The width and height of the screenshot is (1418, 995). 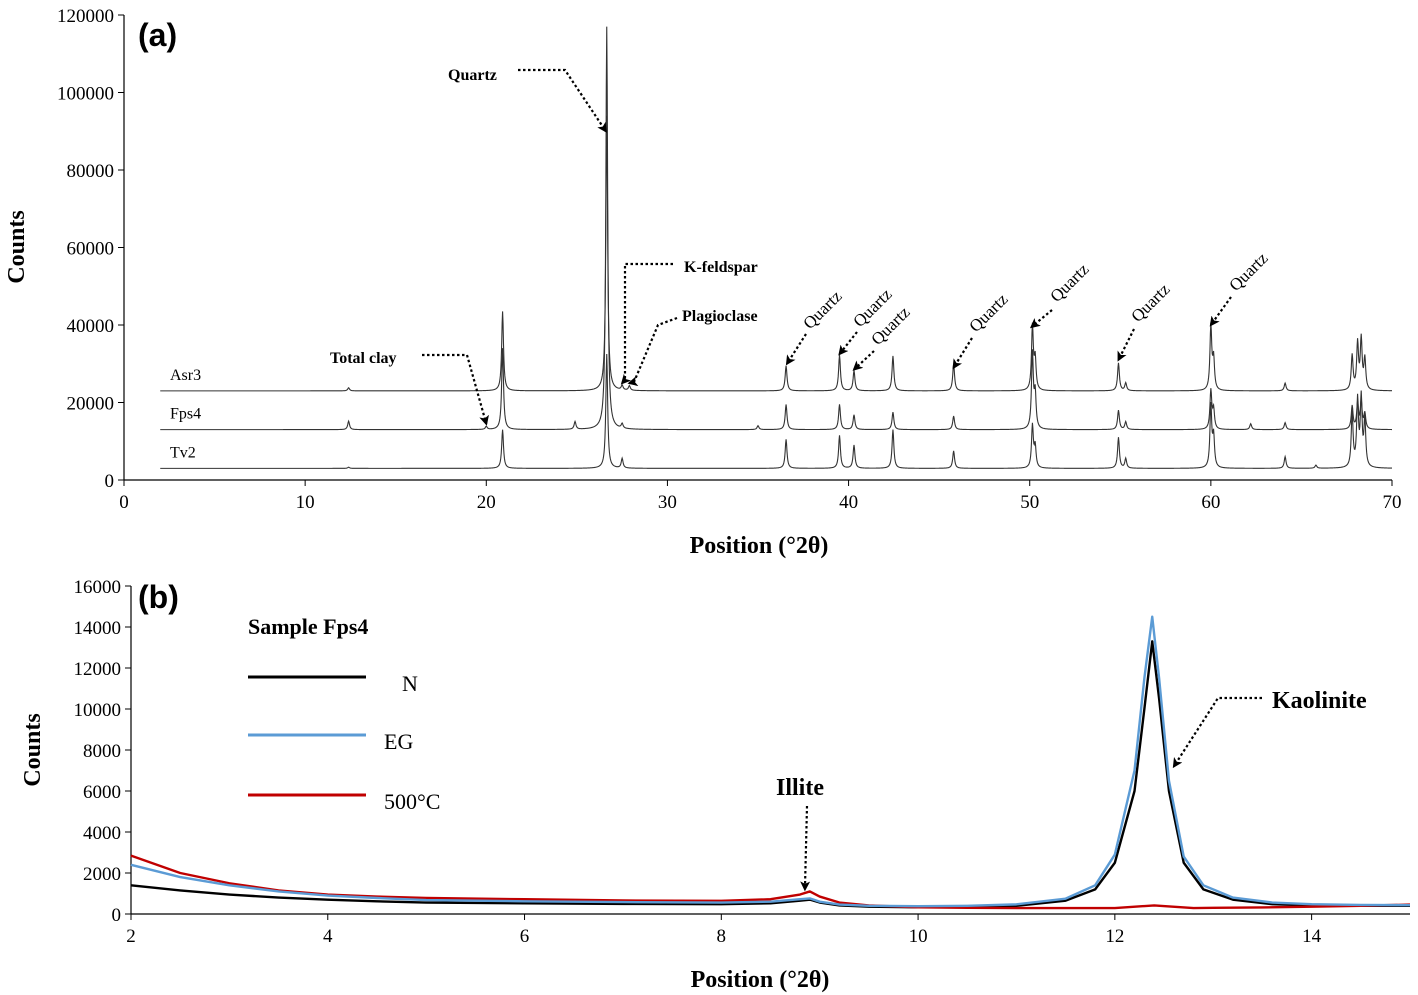 What do you see at coordinates (124, 502) in the screenshot?
I see `panel-a-x-tick-label: 0` at bounding box center [124, 502].